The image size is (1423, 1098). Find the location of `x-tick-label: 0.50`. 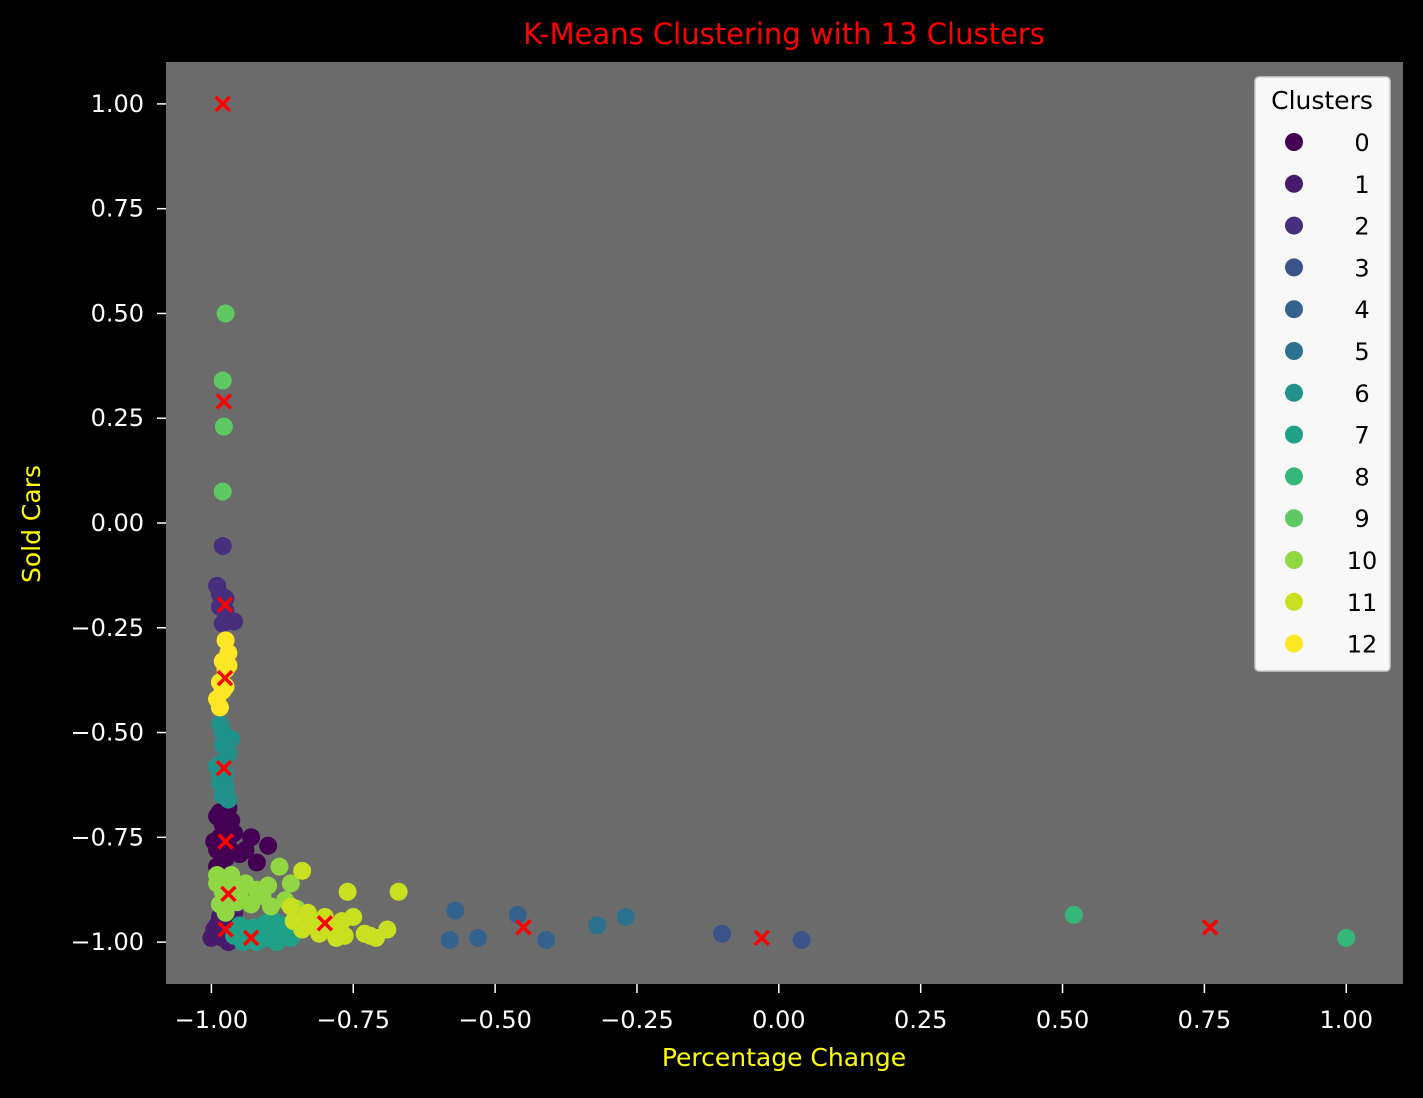

x-tick-label: 0.50 is located at coordinates (1062, 1020).